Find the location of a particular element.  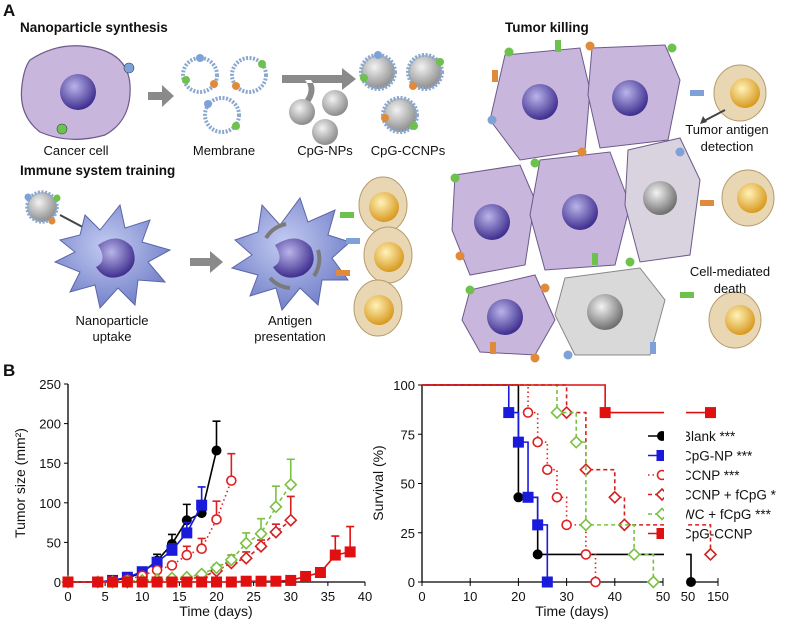

legend-label: CCNP *** is located at coordinates (711, 475).